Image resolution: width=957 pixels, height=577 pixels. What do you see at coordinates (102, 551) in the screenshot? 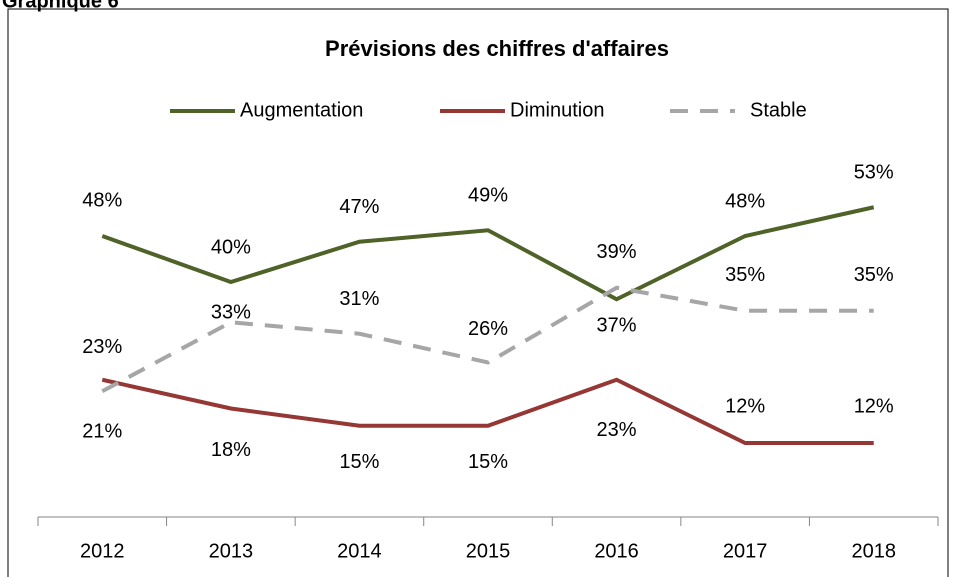
I see `x-tick-label: 2012` at bounding box center [102, 551].